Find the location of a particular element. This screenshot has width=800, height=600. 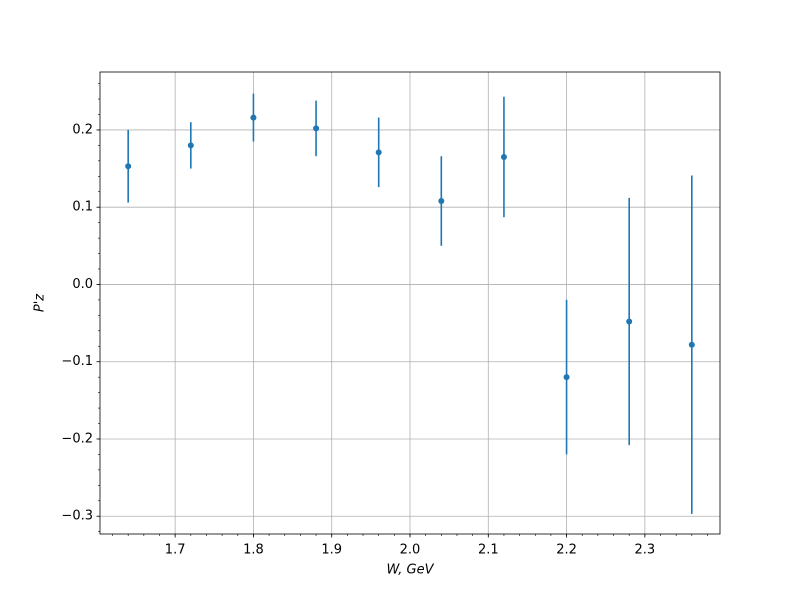

y-tick-label: −0.1 is located at coordinates (77, 361).